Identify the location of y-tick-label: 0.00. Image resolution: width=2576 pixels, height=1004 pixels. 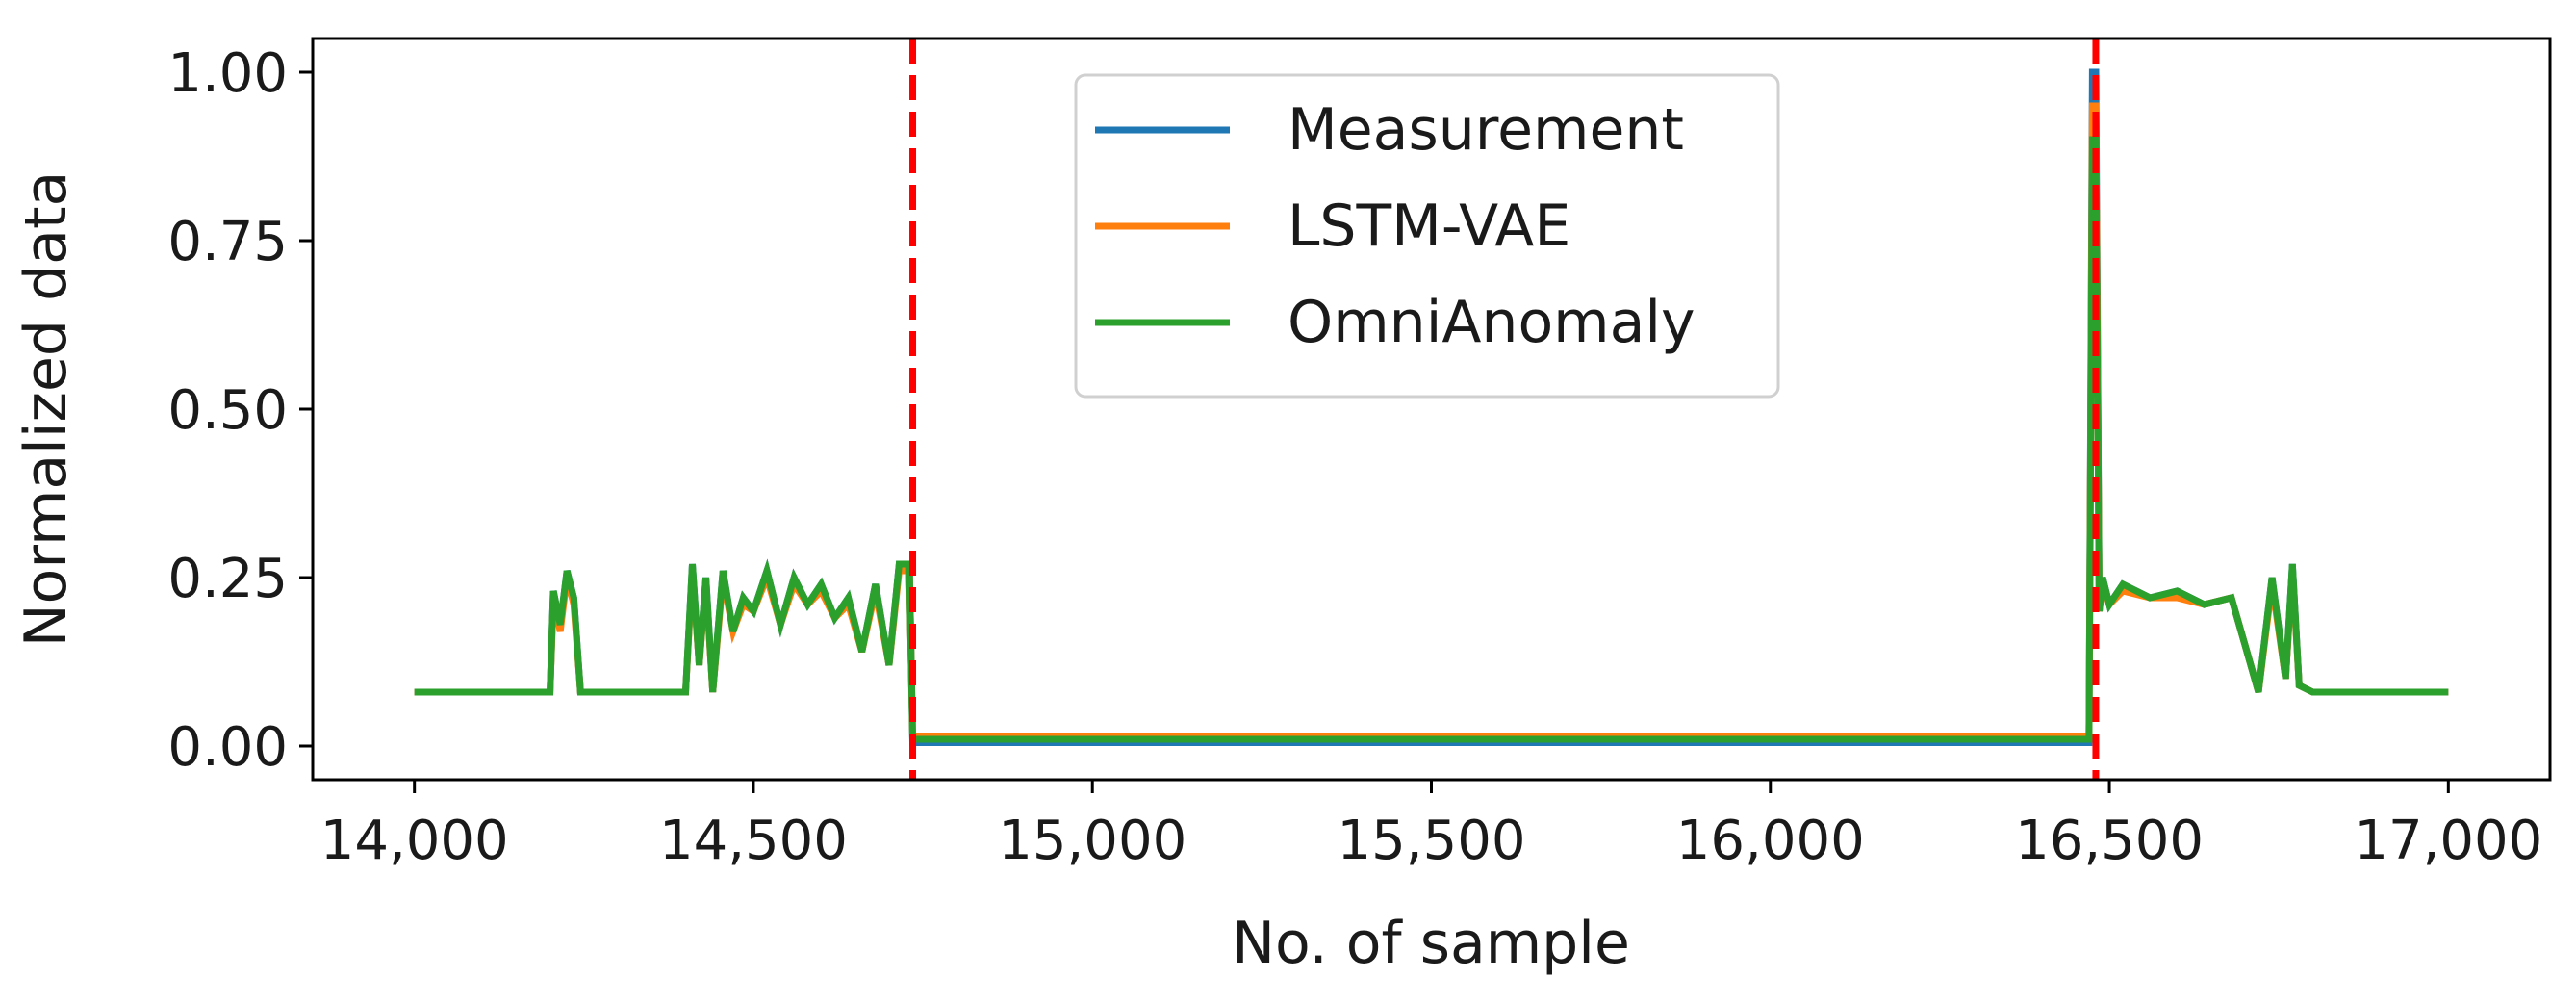
(227, 747).